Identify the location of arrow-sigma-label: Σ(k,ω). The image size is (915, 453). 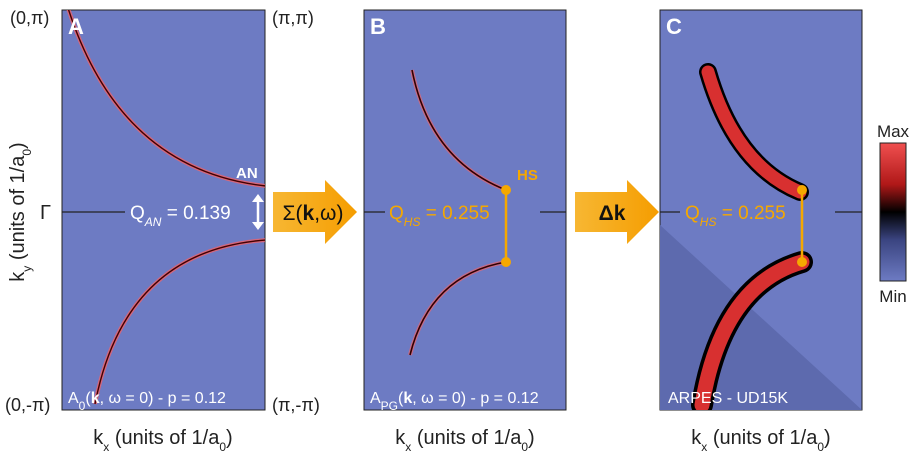
(313, 213).